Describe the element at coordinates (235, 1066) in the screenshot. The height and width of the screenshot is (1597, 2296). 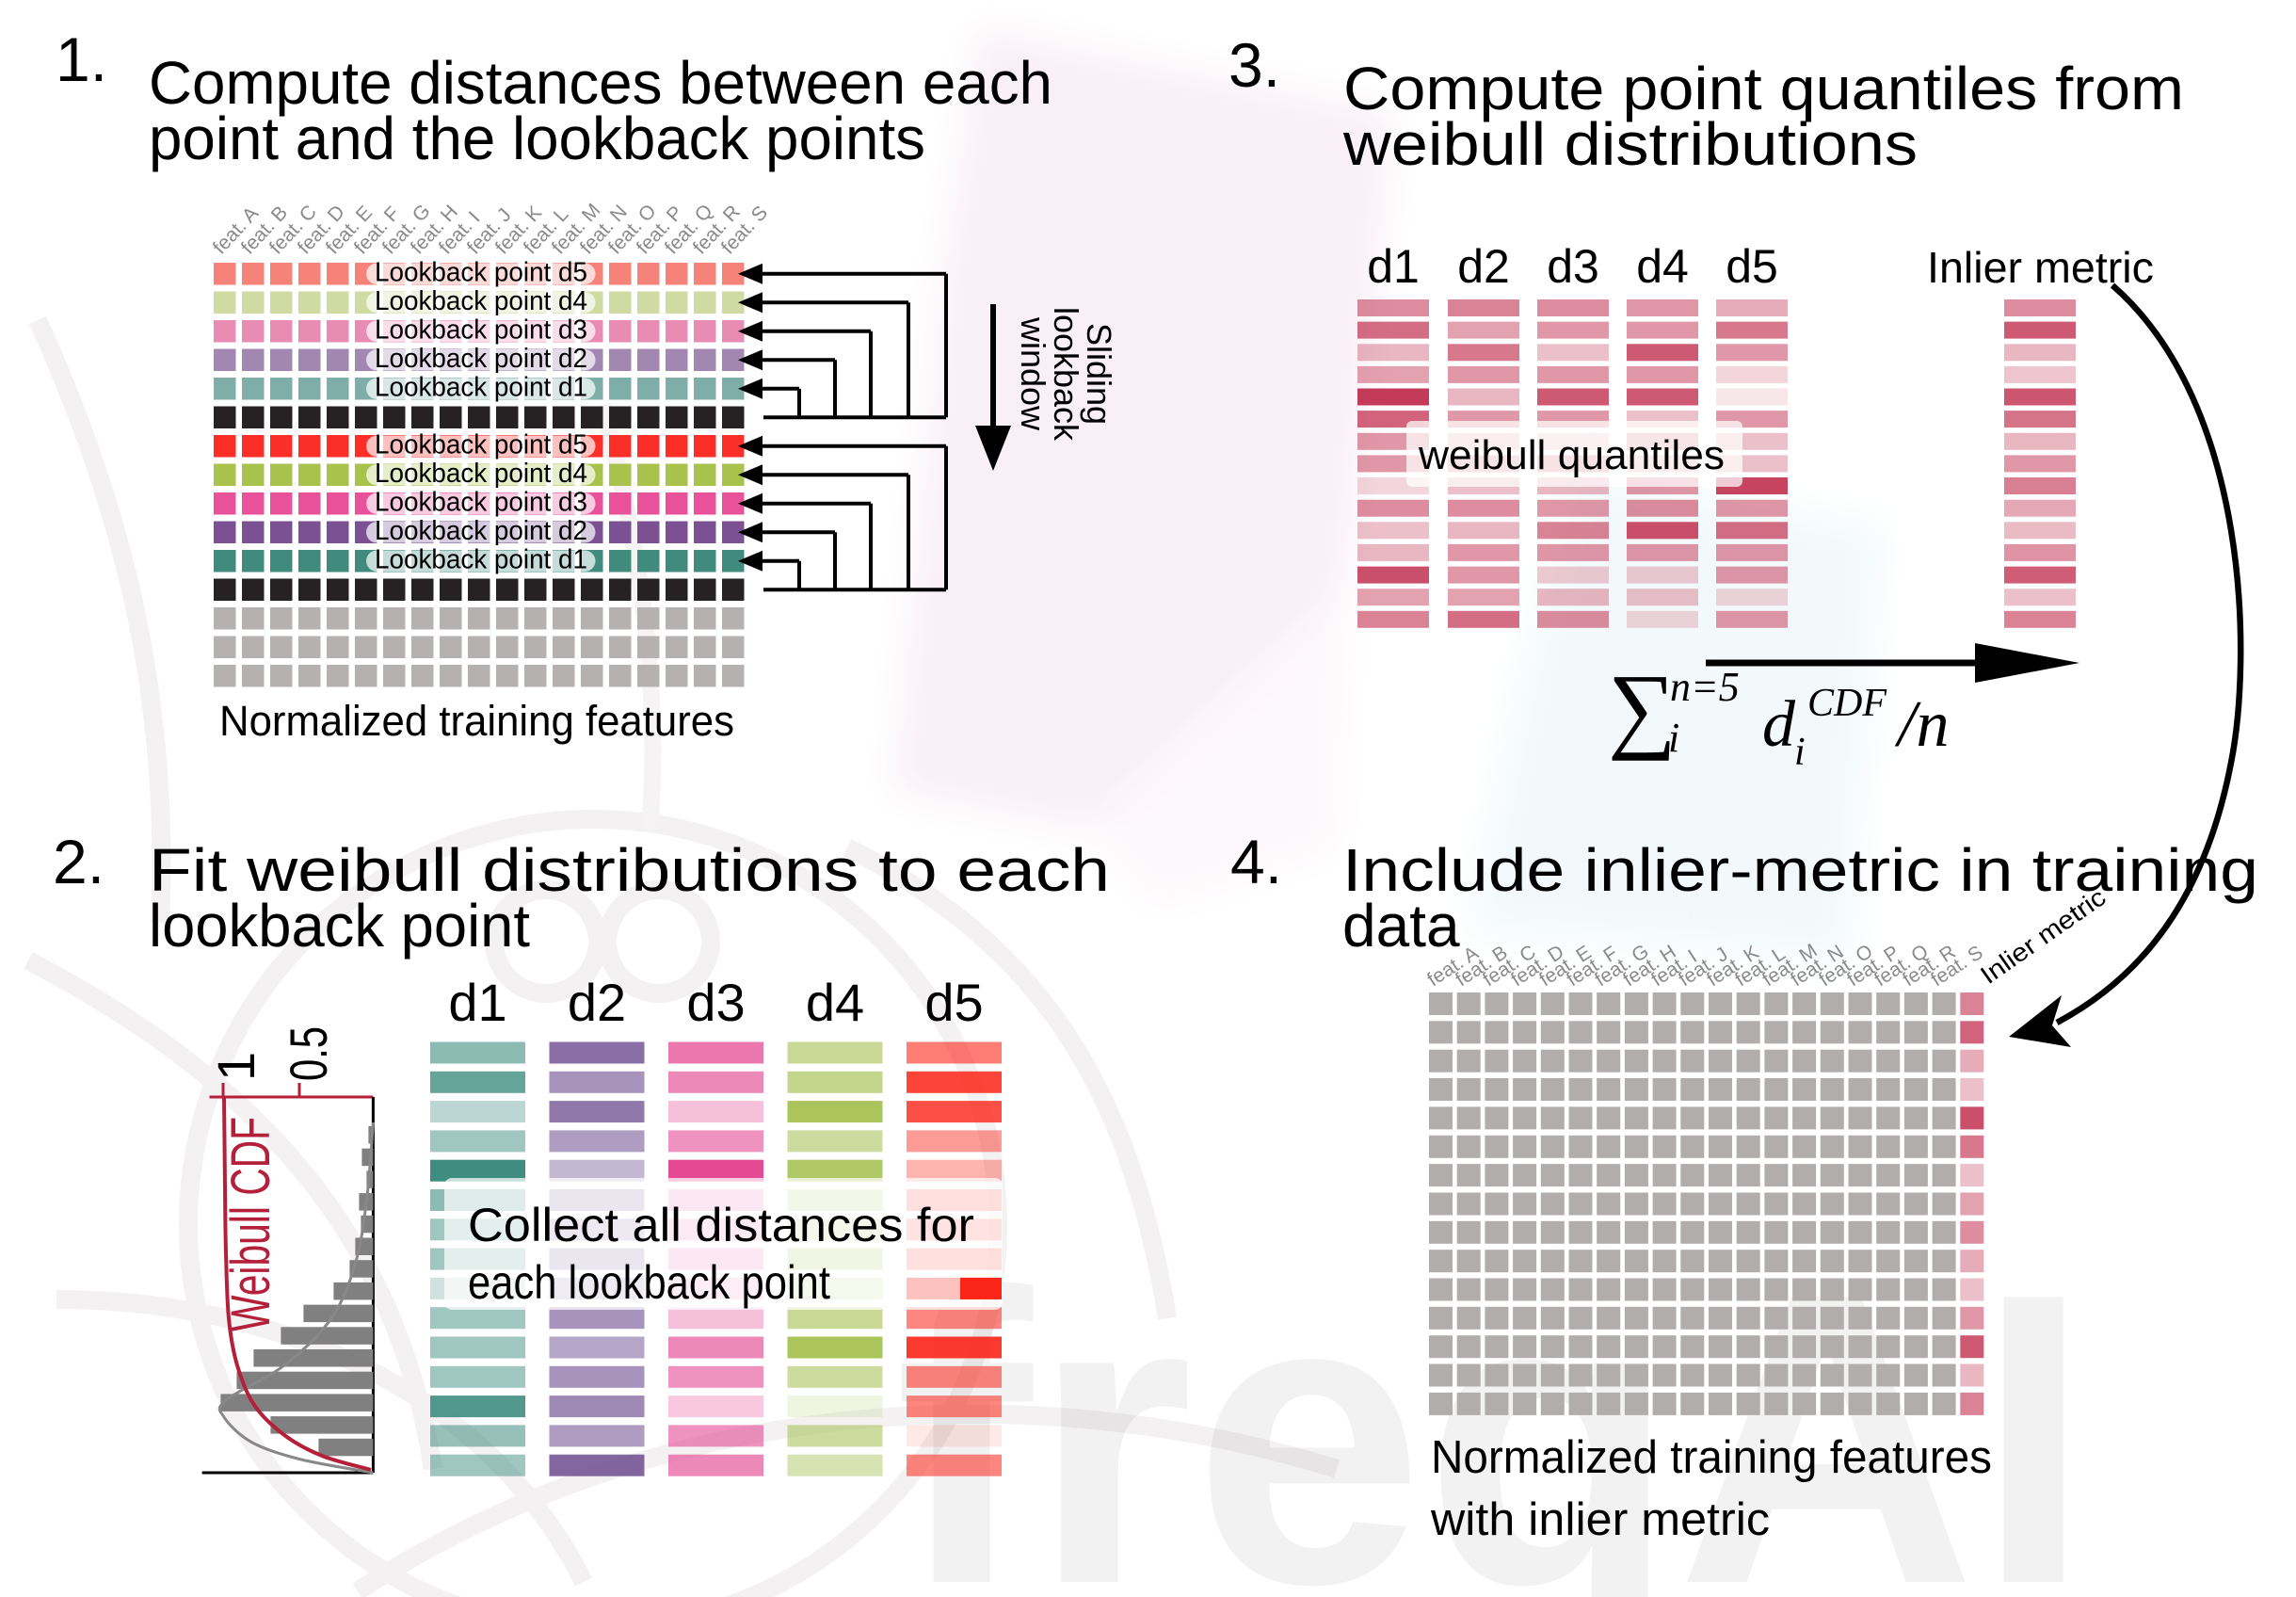
I see `svg-text: 1` at that location.